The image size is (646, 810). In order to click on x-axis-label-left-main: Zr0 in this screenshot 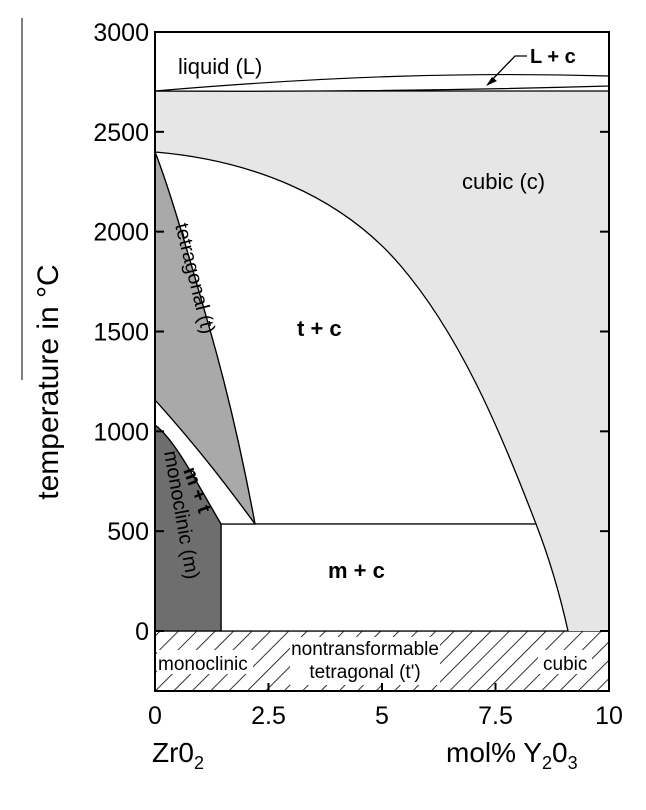, I will do `click(173, 752)`.